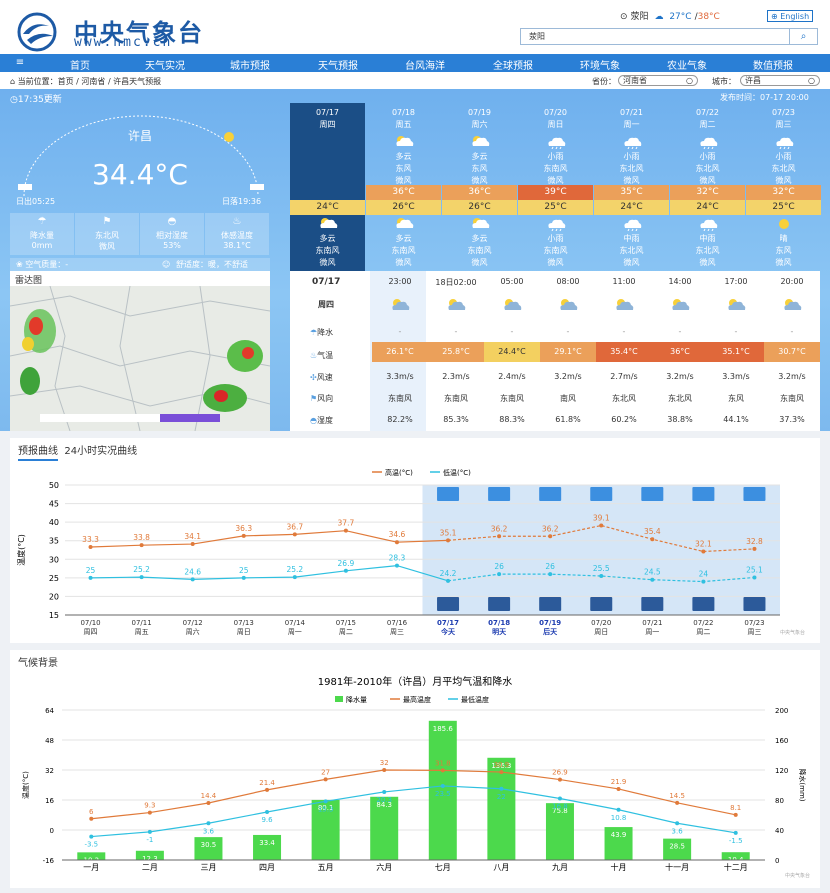  What do you see at coordinates (754, 569) in the screenshot?
I see `data-label: 25.1` at bounding box center [754, 569].